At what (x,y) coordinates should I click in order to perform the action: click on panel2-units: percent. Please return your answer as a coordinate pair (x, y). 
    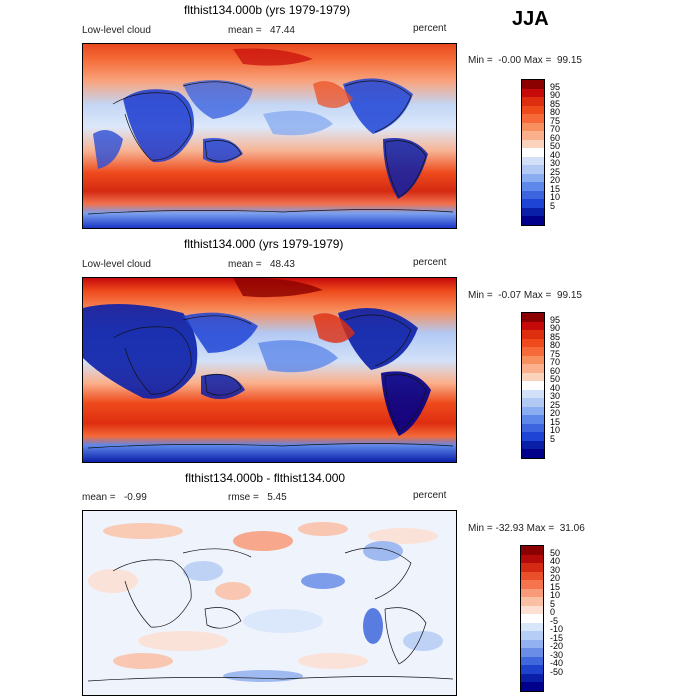
    Looking at the image, I should click on (430, 262).